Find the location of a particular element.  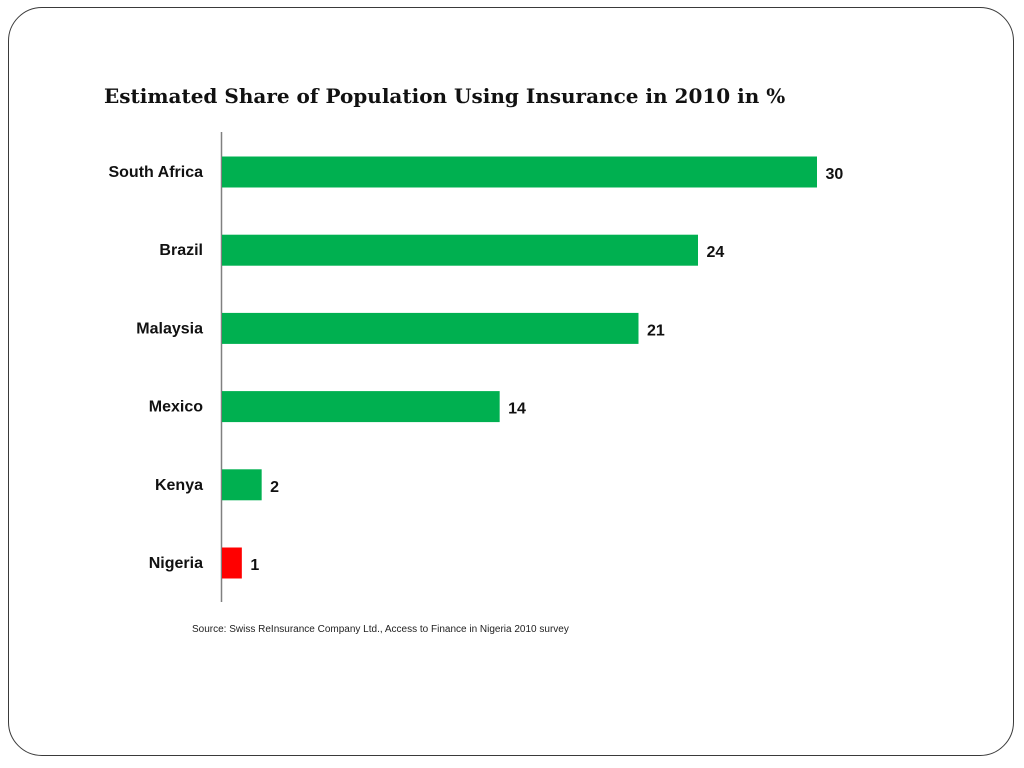

bar-brazil is located at coordinates (460, 250).